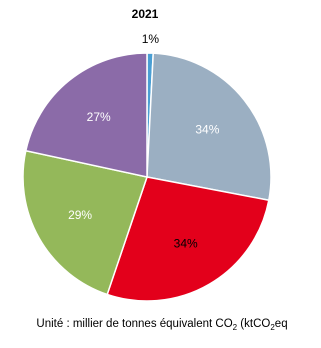 The image size is (321, 348). What do you see at coordinates (99, 117) in the screenshot?
I see `pie-slice-label-4: 27%` at bounding box center [99, 117].